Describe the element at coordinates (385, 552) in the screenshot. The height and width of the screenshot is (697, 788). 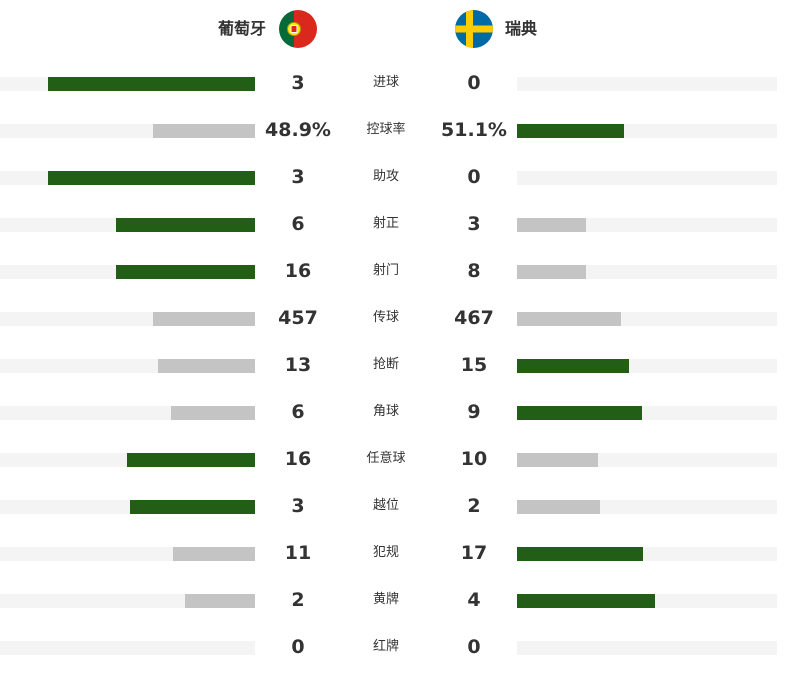
I see `stat-label: 犯规` at that location.